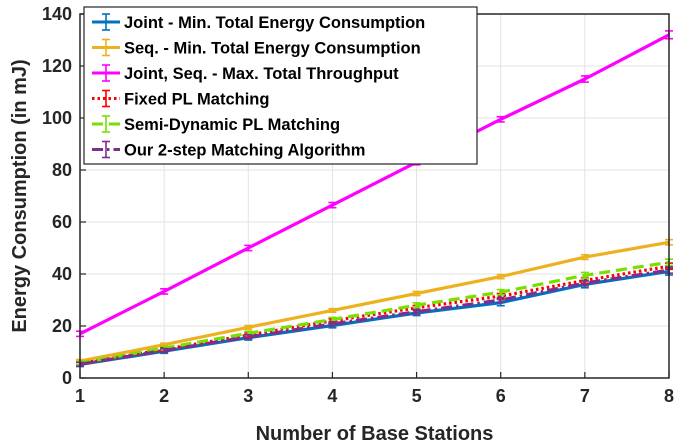  I want to click on x-axis-label: Number of Base Stations, so click(375, 434).